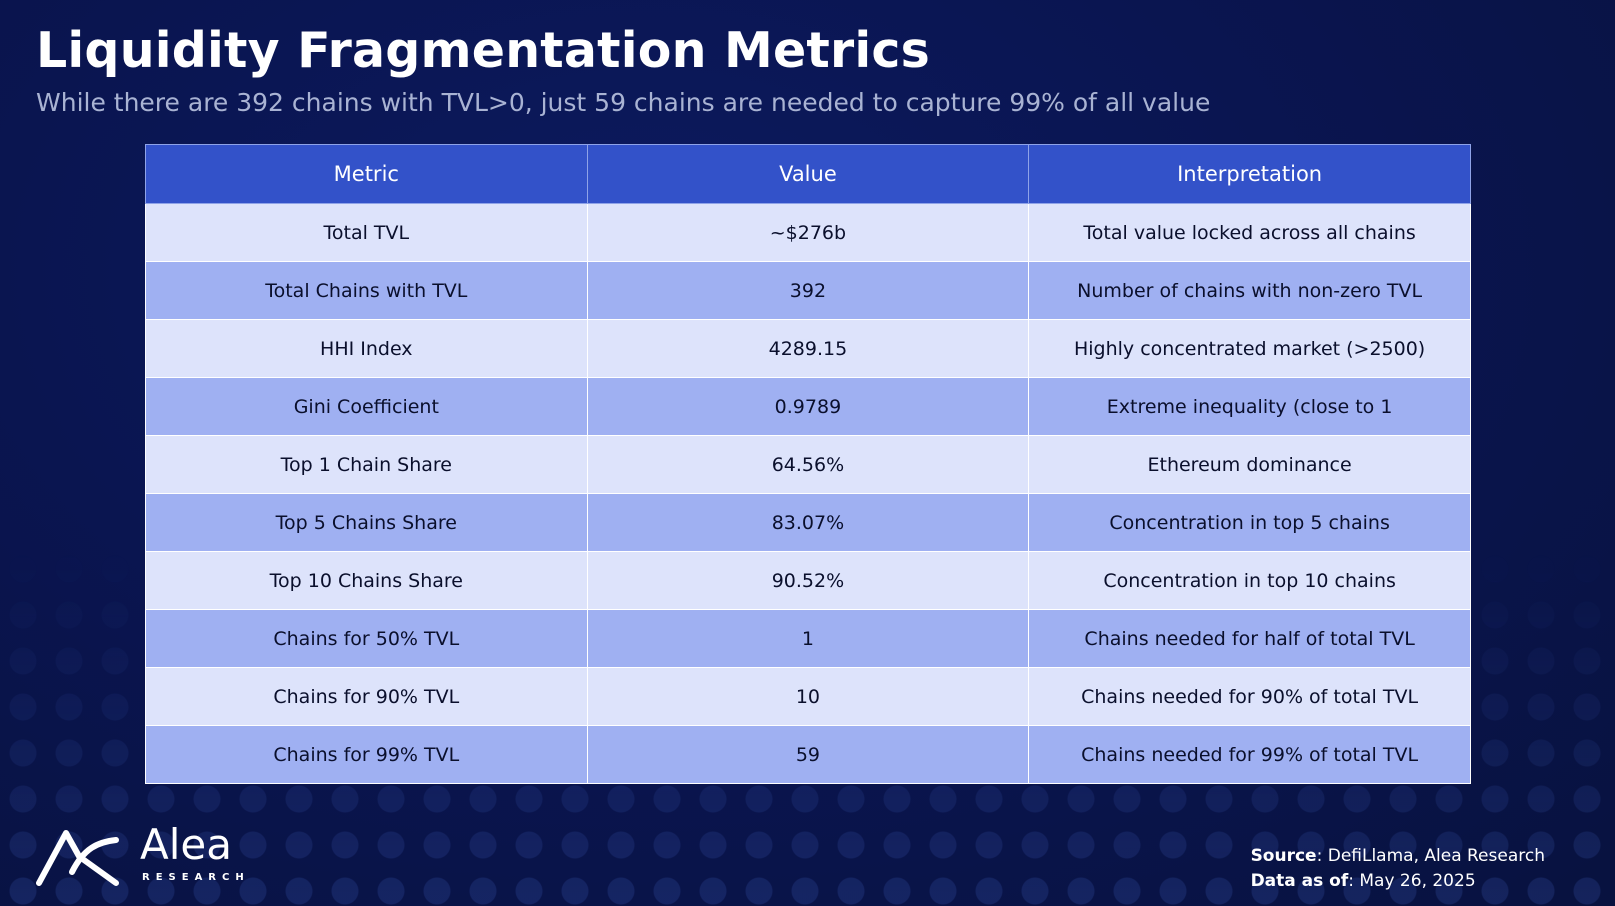 The width and height of the screenshot is (1615, 906). What do you see at coordinates (366, 232) in the screenshot?
I see `metric-cell: Total TVL` at bounding box center [366, 232].